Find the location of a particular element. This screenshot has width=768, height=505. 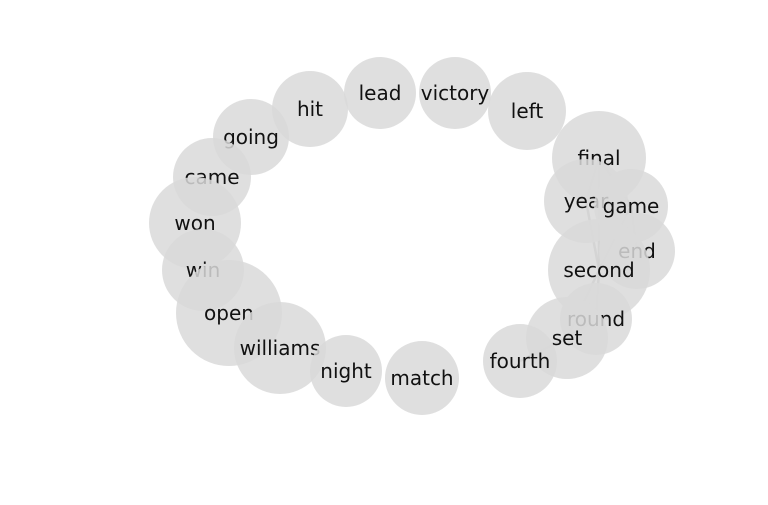

node-label-night: night is located at coordinates (346, 371).